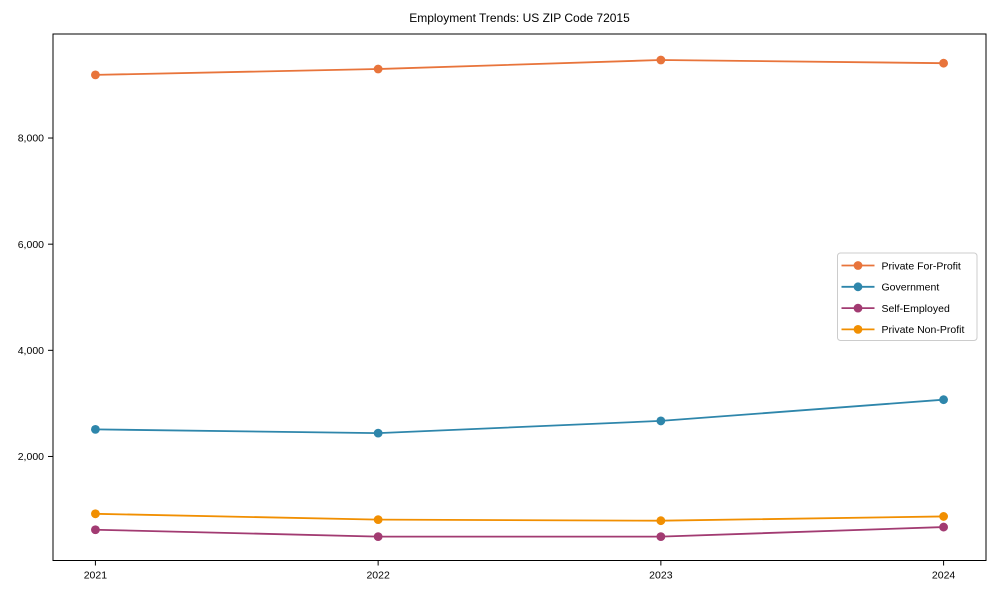  I want to click on x-axis-tick-label: 2023, so click(661, 576).